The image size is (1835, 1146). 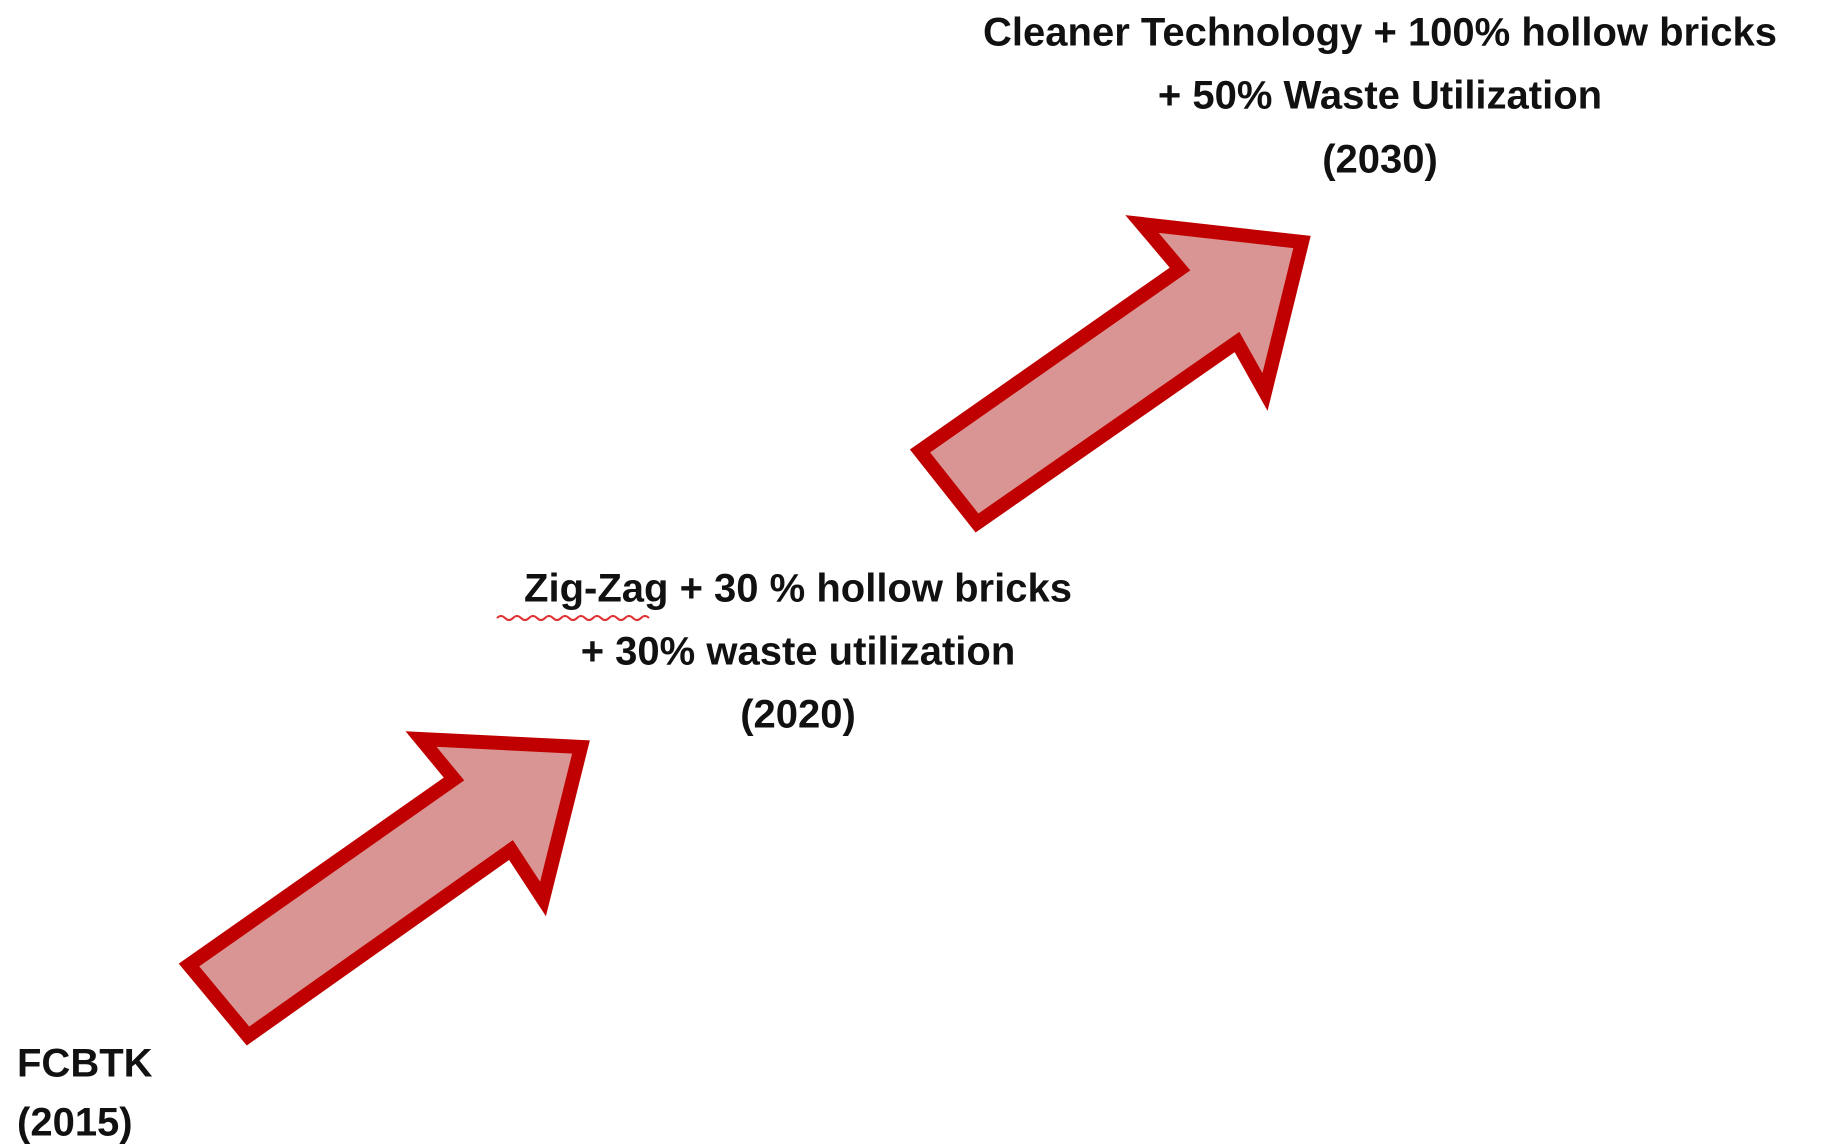 What do you see at coordinates (798, 715) in the screenshot?
I see `stage-label: (2020)` at bounding box center [798, 715].